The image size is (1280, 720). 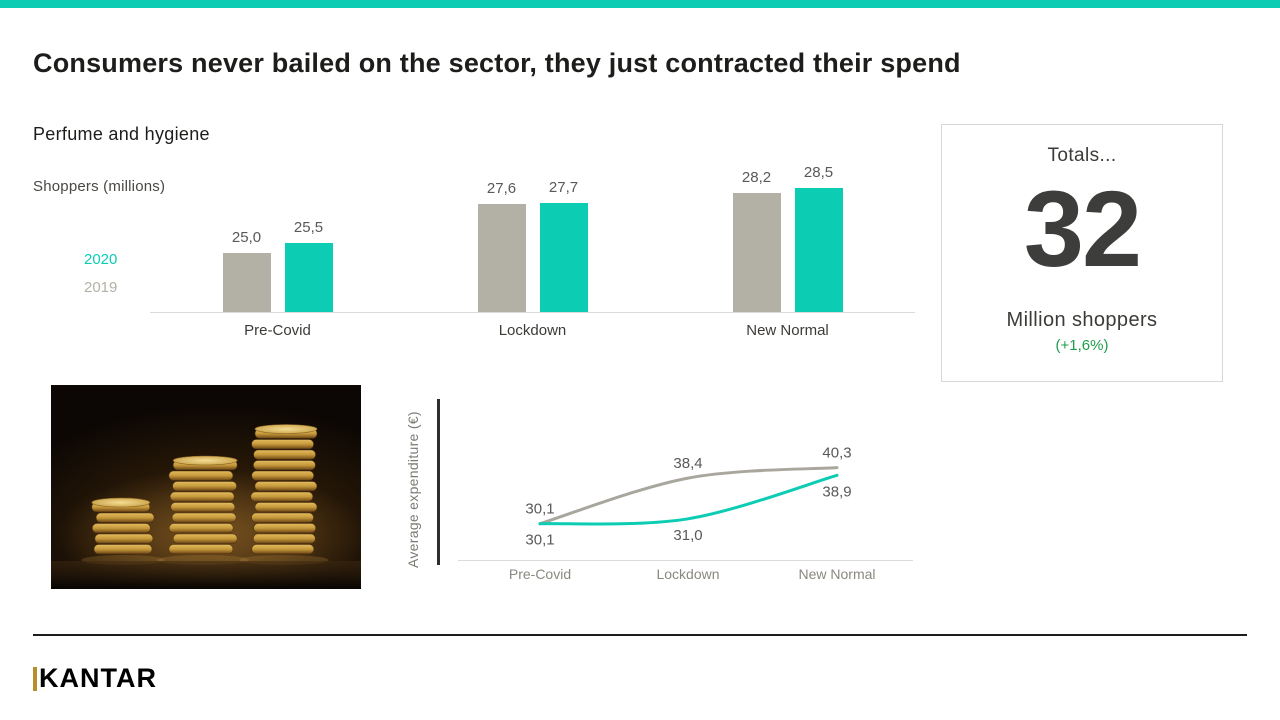 I want to click on bar-value-label: 28,2, so click(x=756, y=177).